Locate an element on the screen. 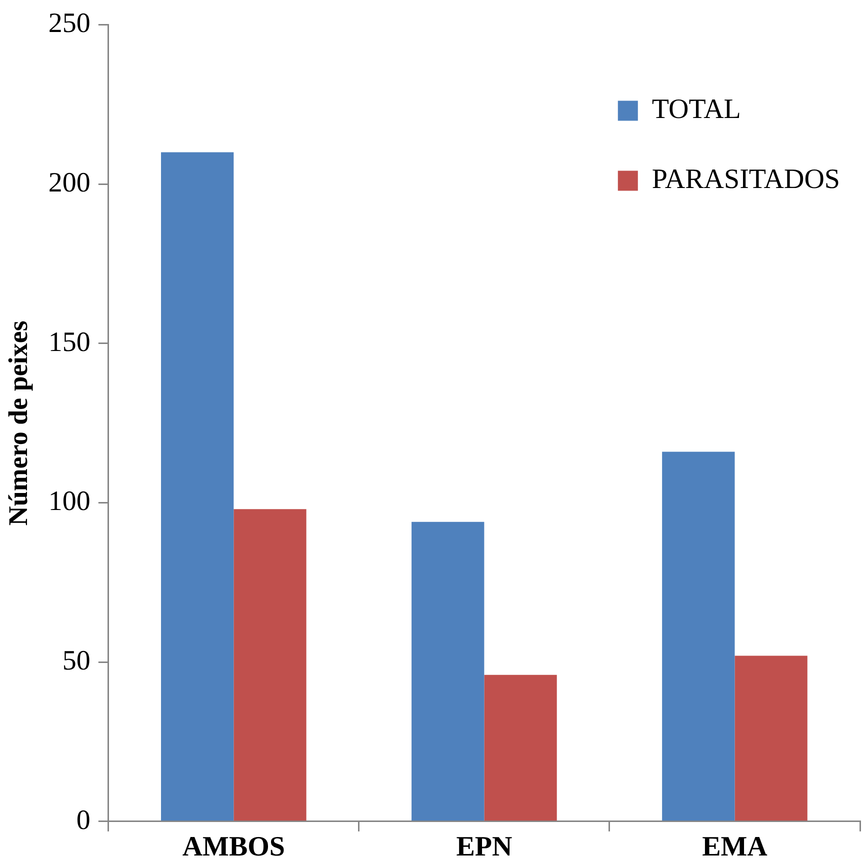  y-axis-title: Número de peixes is located at coordinates (18, 423).